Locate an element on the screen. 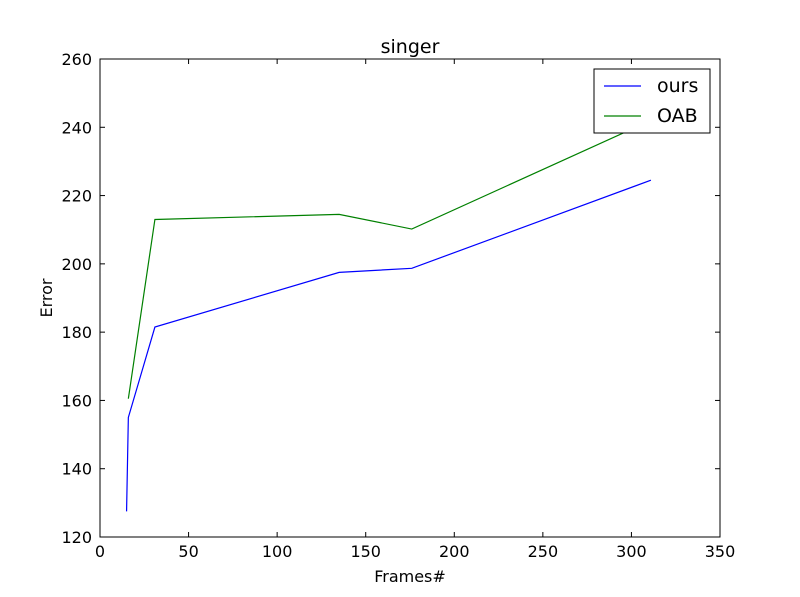 Image resolution: width=800 pixels, height=597 pixels. chart-title: singer is located at coordinates (410, 47).